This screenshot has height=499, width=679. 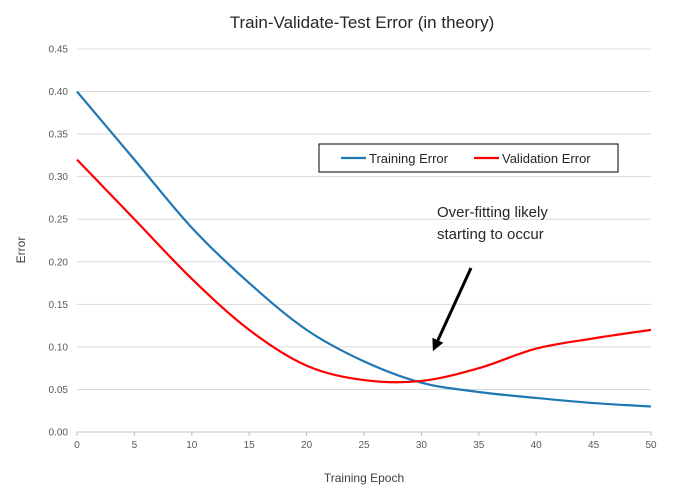 I want to click on x-axis-title: Training Epoch, so click(x=364, y=478).